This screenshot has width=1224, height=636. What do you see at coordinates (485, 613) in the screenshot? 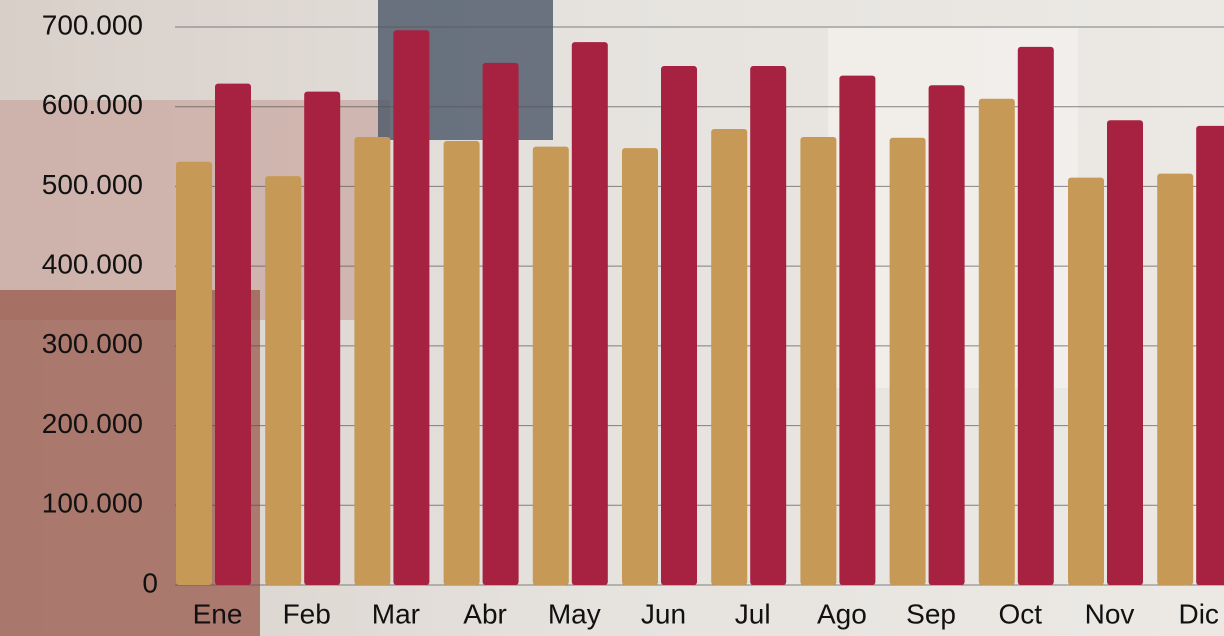
I see `x-tick-label: Abr` at bounding box center [485, 613].